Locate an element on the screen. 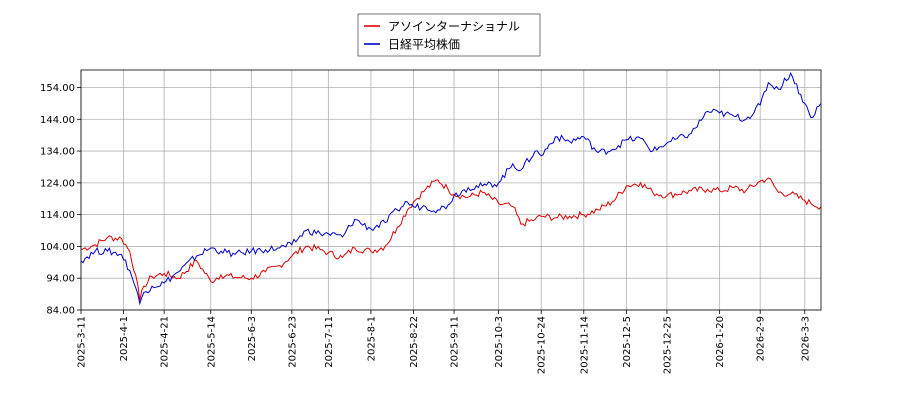 This screenshot has width=900, height=400. x-tick-label: 2025-4-21 is located at coordinates (165, 342).